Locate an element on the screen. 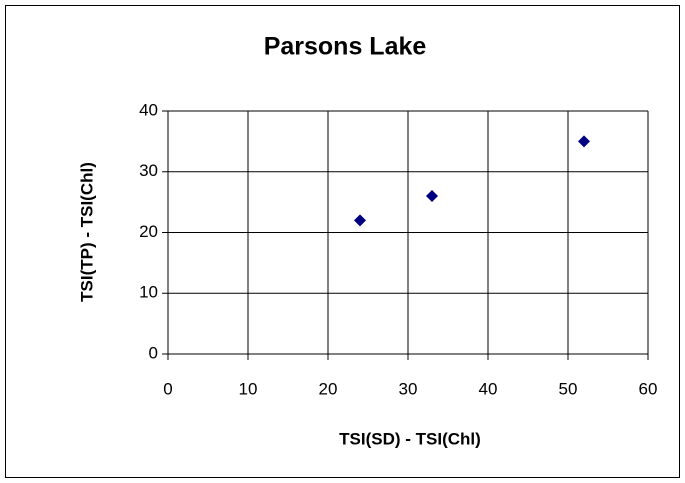 The height and width of the screenshot is (483, 685). y-axis-title: TSI(TP) - TSI(Chl) is located at coordinates (86, 232).